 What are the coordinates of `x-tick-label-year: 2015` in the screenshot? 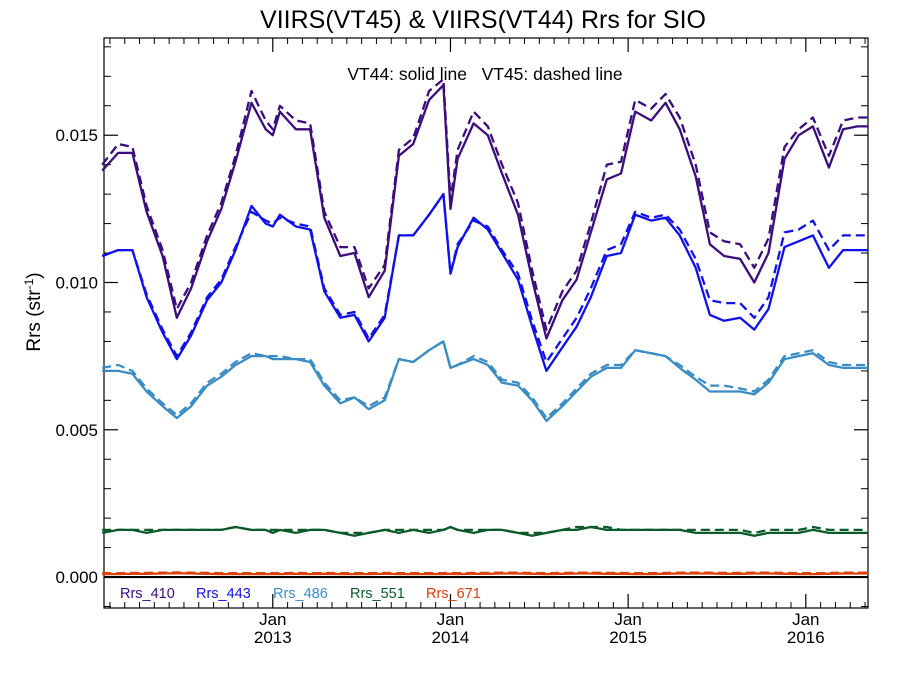 It's located at (628, 637).